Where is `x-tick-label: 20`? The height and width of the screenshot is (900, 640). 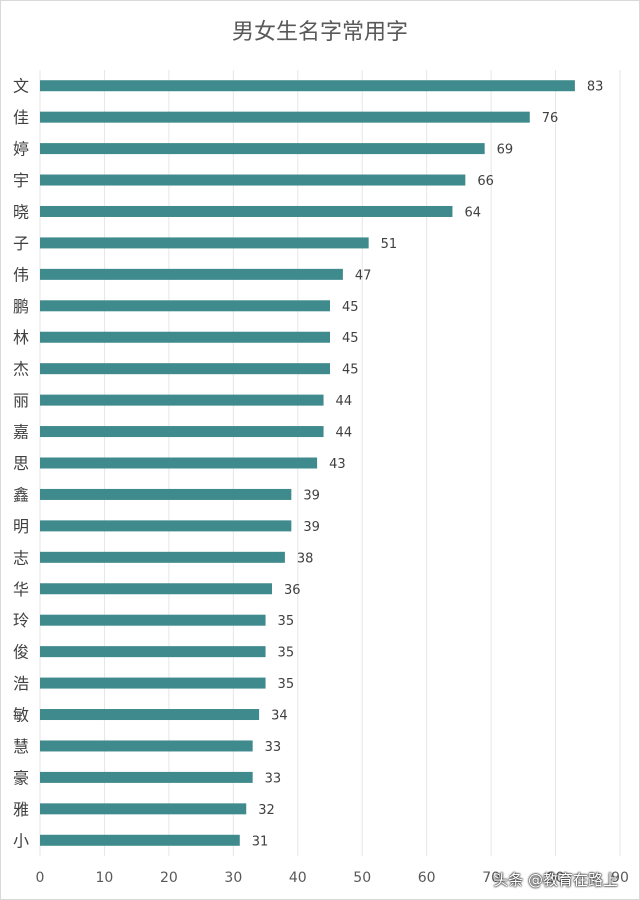 x-tick-label: 20 is located at coordinates (169, 878).